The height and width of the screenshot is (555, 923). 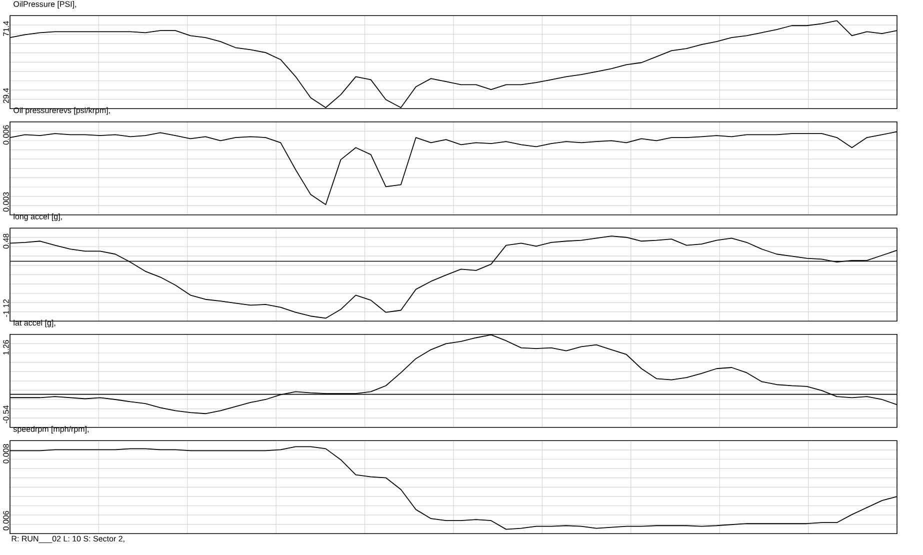 I want to click on y-tick-label: 0.48, so click(x=6, y=241).